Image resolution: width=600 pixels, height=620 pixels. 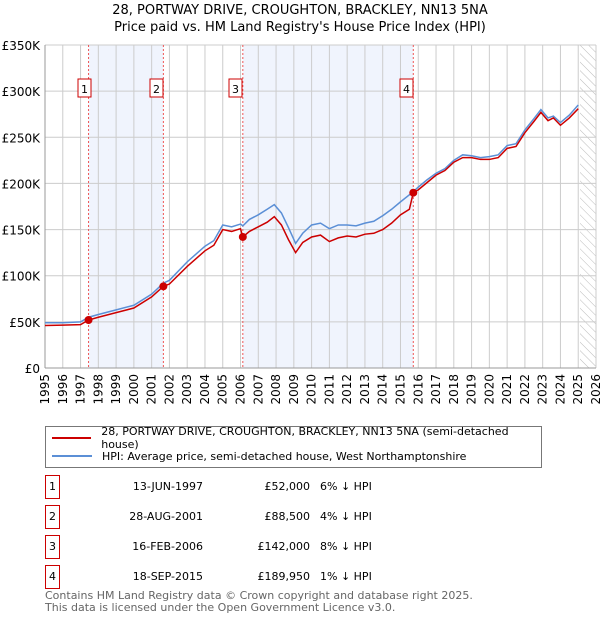 I want to click on transaction-date: 18-SEP-2015, so click(x=167, y=576).